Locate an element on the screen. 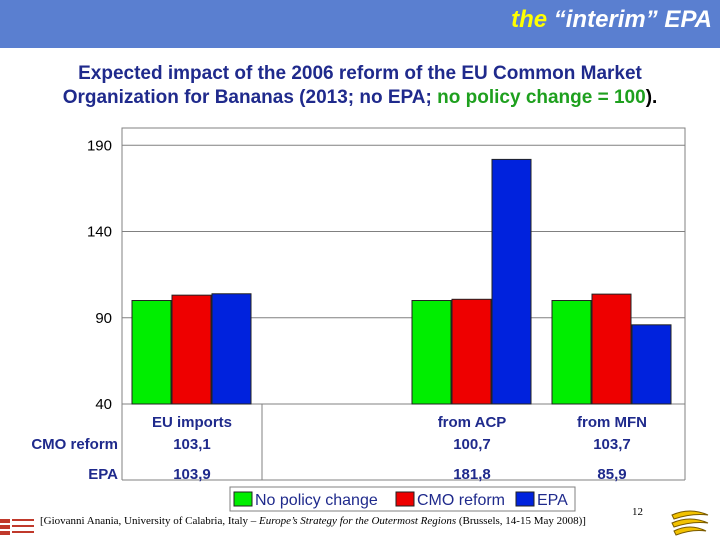 The image size is (720, 540). banana-icon is located at coordinates (690, 523).